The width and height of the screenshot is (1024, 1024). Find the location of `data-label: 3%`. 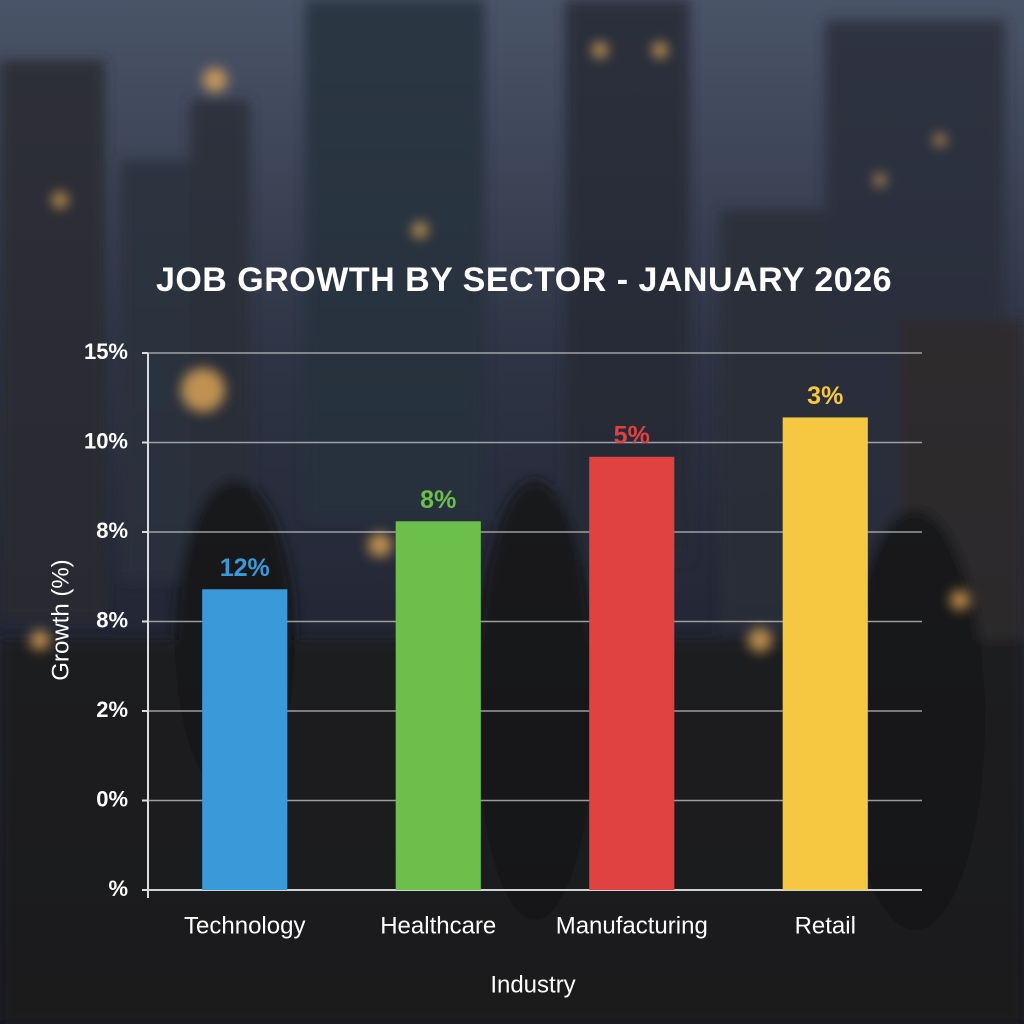

data-label: 3% is located at coordinates (825, 396).